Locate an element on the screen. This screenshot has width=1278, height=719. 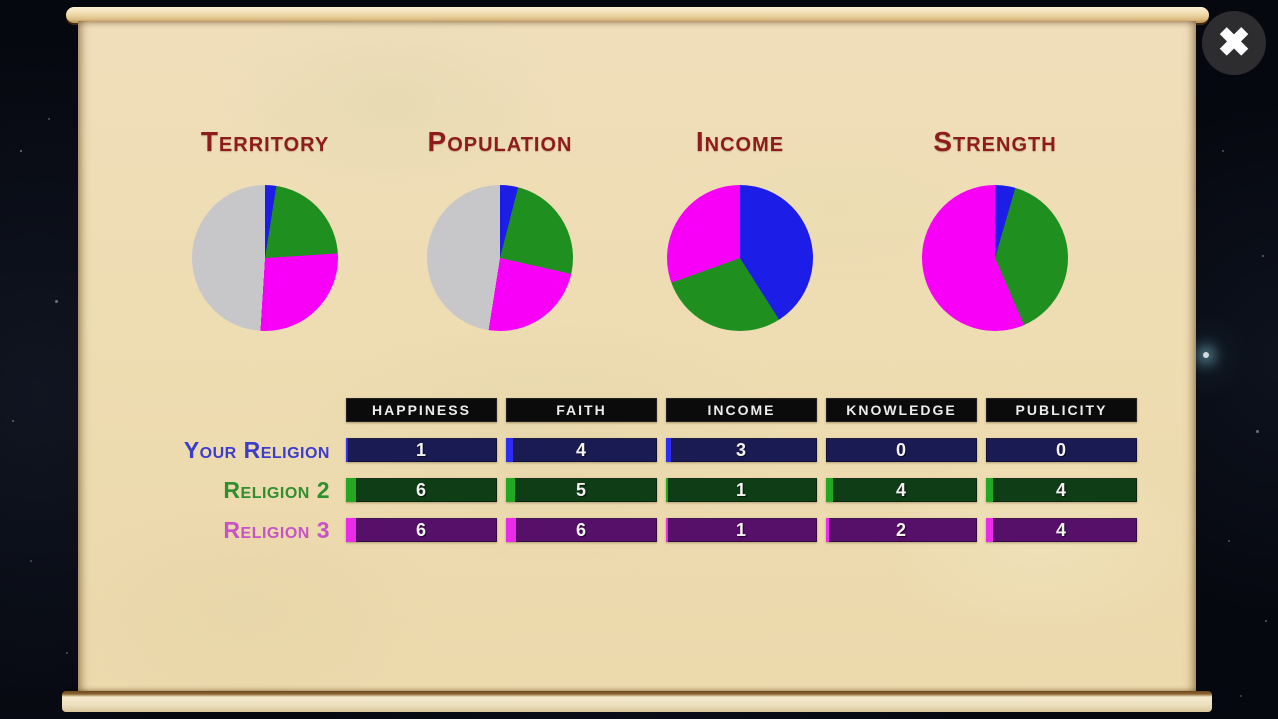
column-header-publicity: Publicity is located at coordinates (1061, 410).